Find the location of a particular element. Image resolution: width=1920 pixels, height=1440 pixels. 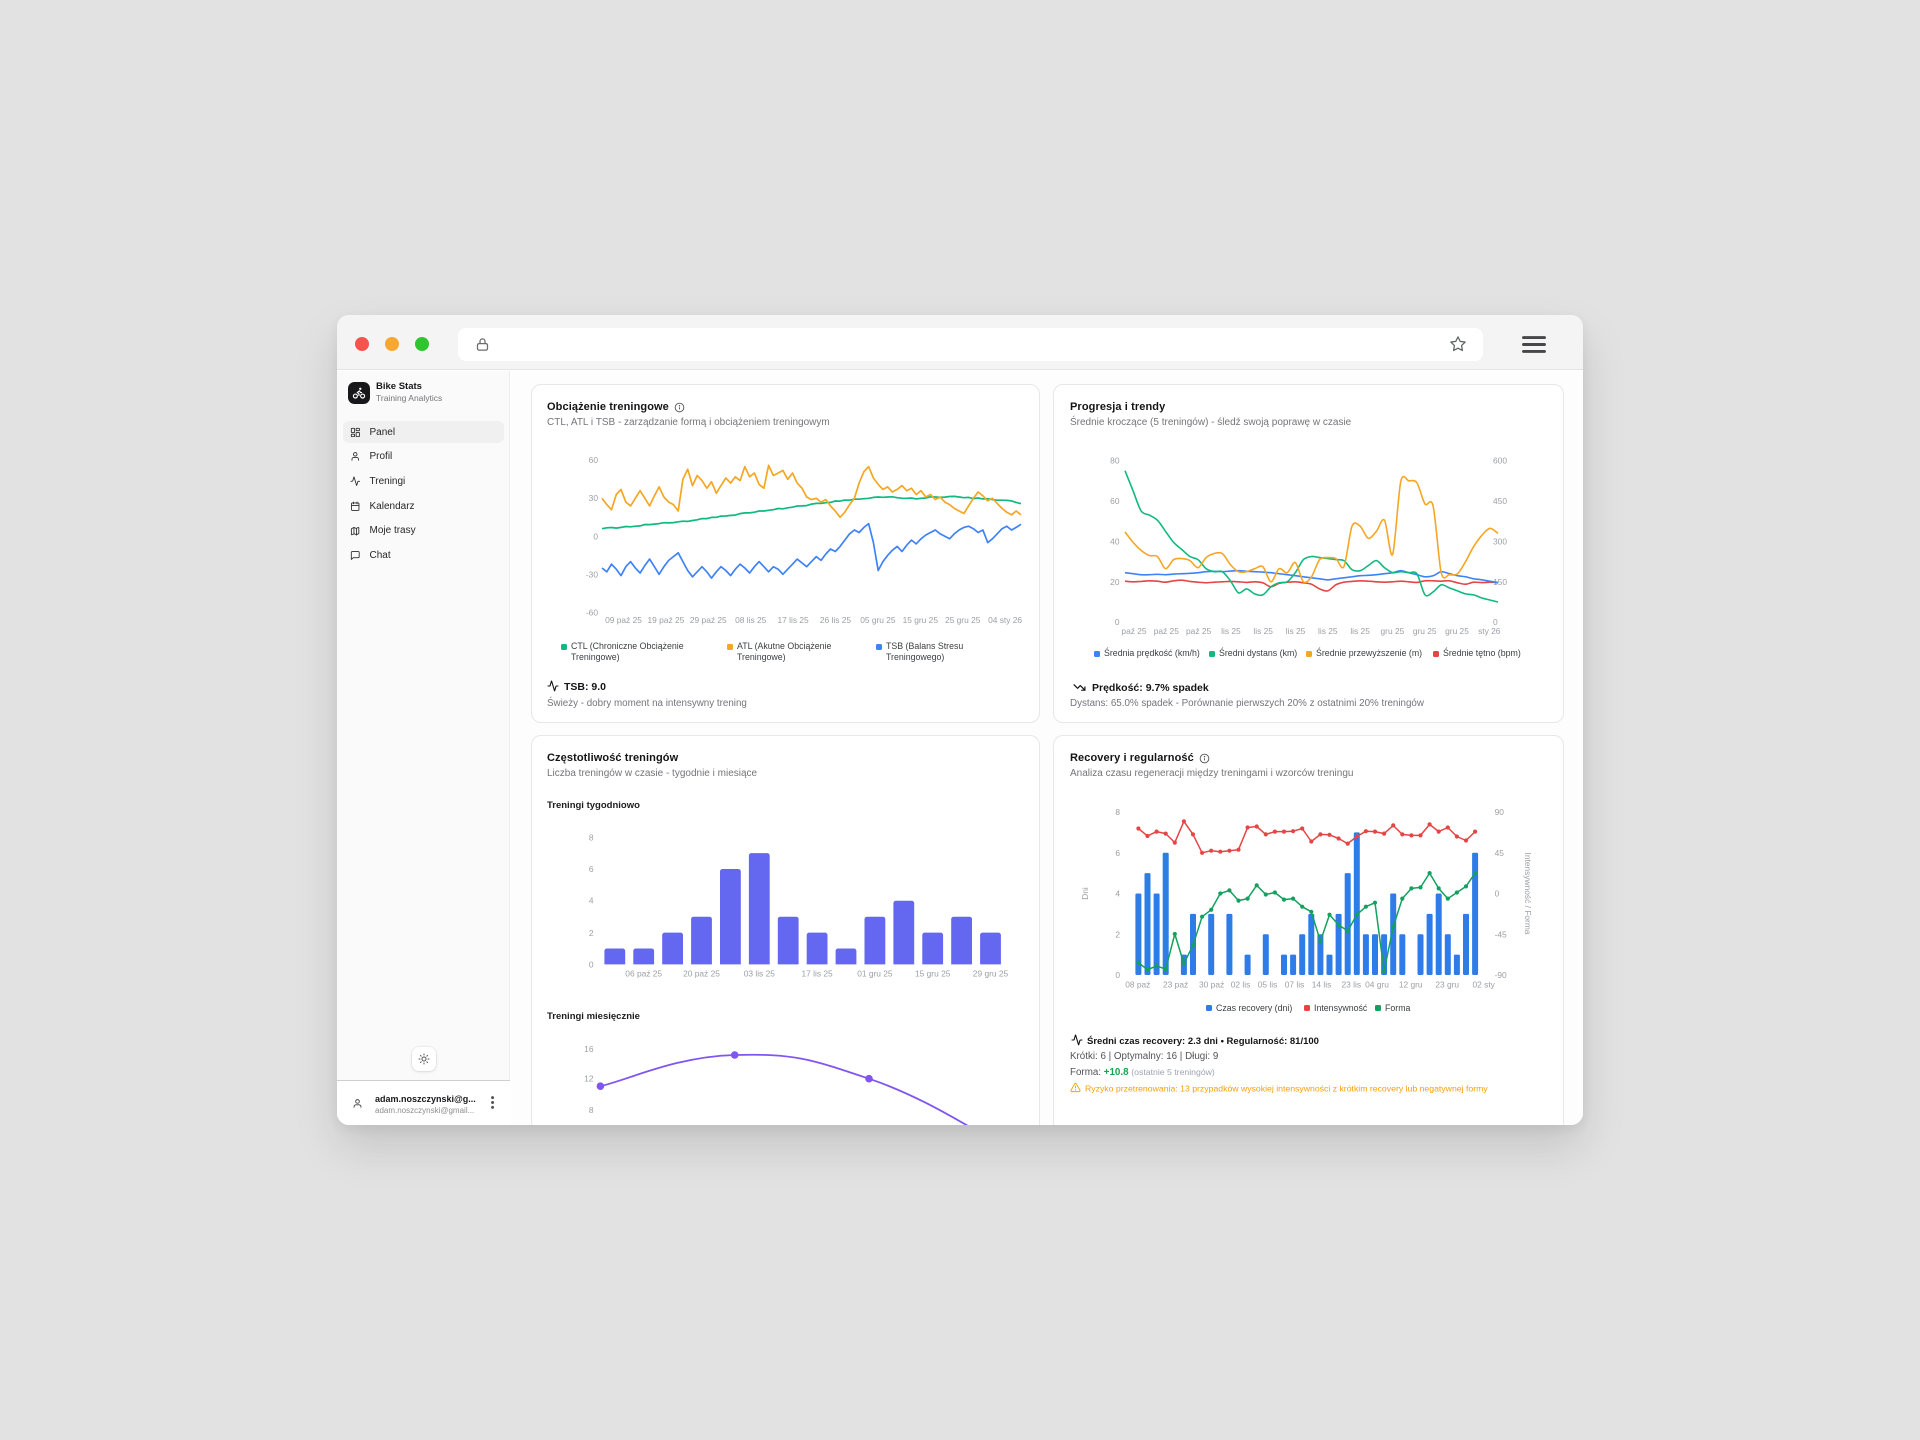

svg-text: 20 paź 25 is located at coordinates (701, 973).